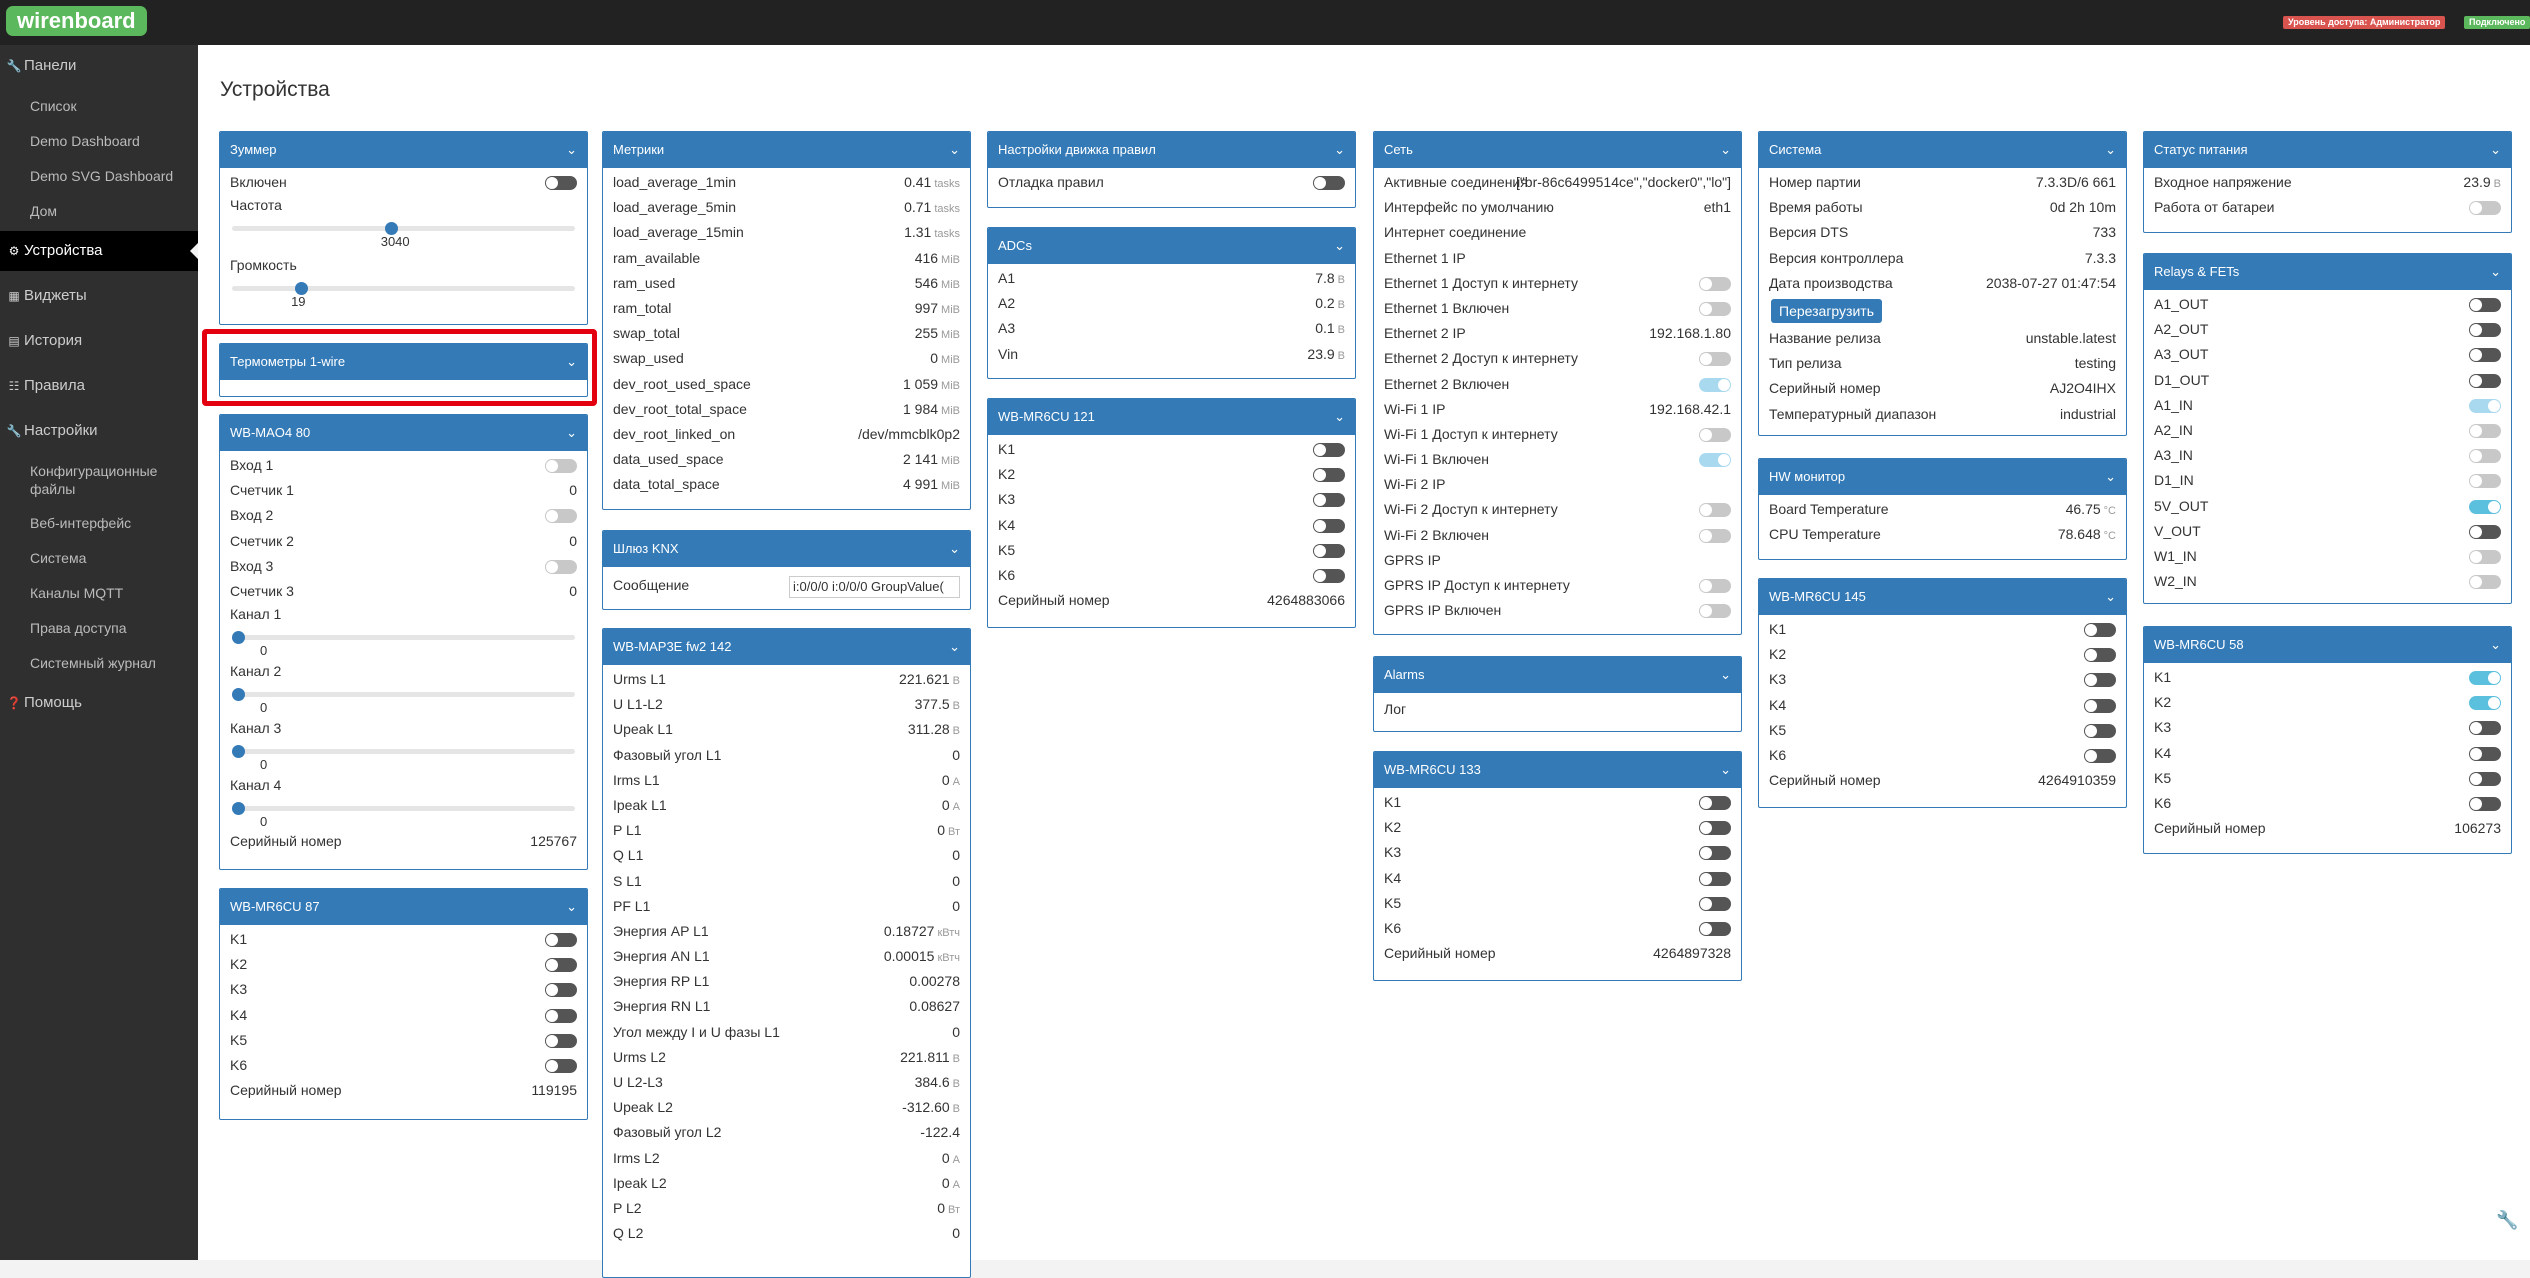  What do you see at coordinates (99, 296) in the screenshot?
I see `sidebar-item-widgets: ▦ Виджеты` at bounding box center [99, 296].